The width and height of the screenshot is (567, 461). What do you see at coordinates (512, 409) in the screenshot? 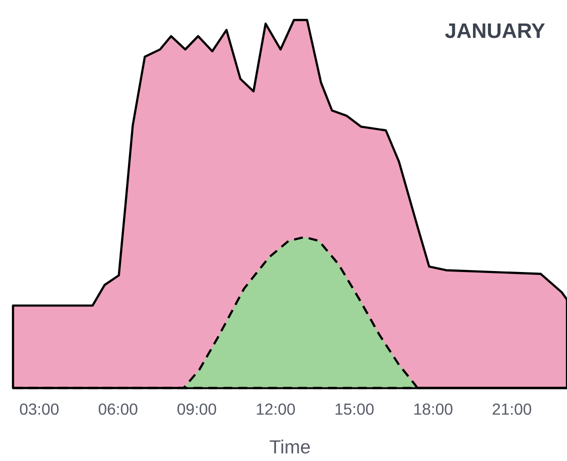
I see `x-tick-label: 21:00` at bounding box center [512, 409].